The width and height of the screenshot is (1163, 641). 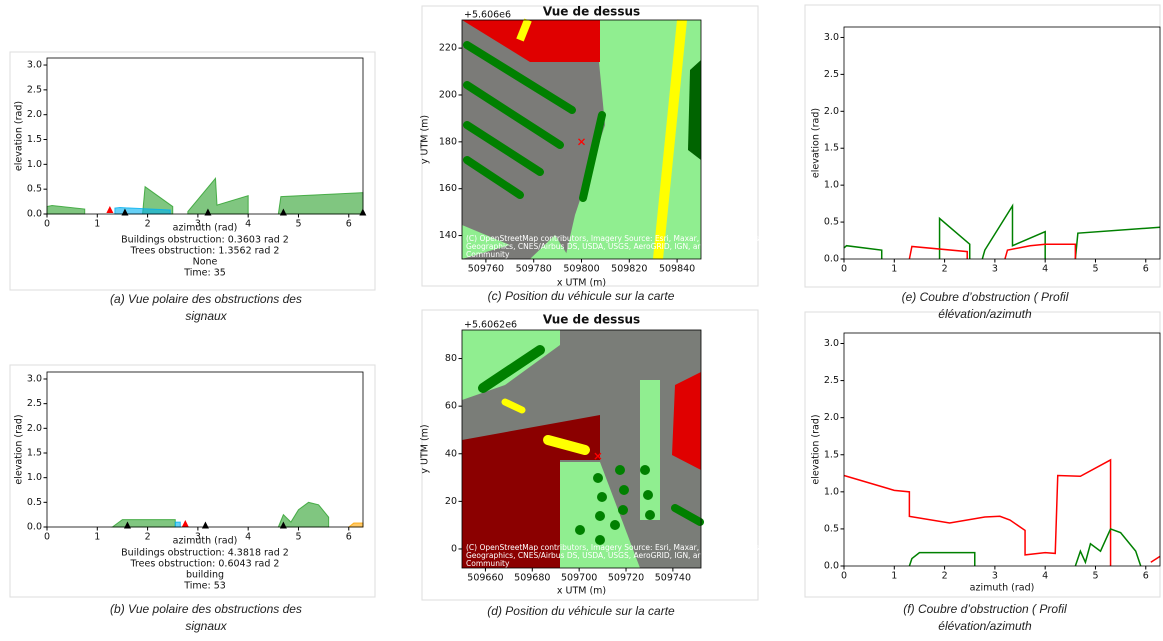 What do you see at coordinates (579, 578) in the screenshot?
I see `x-tick-label: 509700` at bounding box center [579, 578].